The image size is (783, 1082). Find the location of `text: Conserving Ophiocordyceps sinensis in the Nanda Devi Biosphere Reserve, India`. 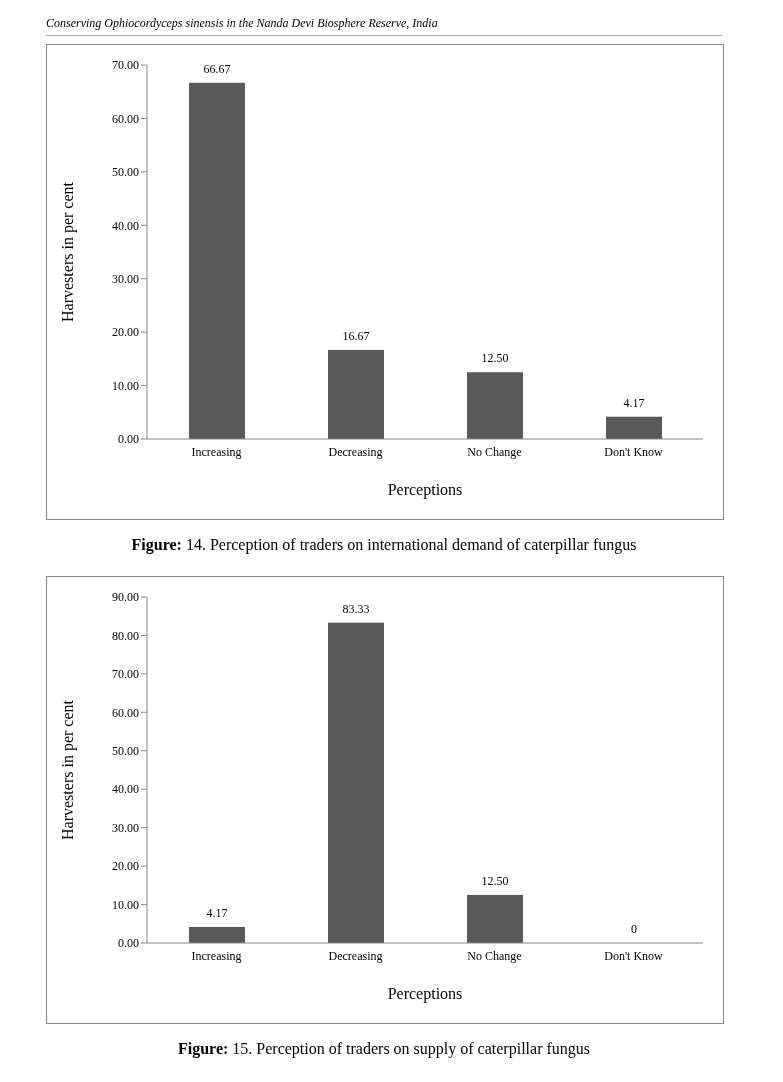

text: Conserving Ophiocordyceps sinensis in the Nanda Devi Biosphere Reserve, India is located at coordinates (384, 22).